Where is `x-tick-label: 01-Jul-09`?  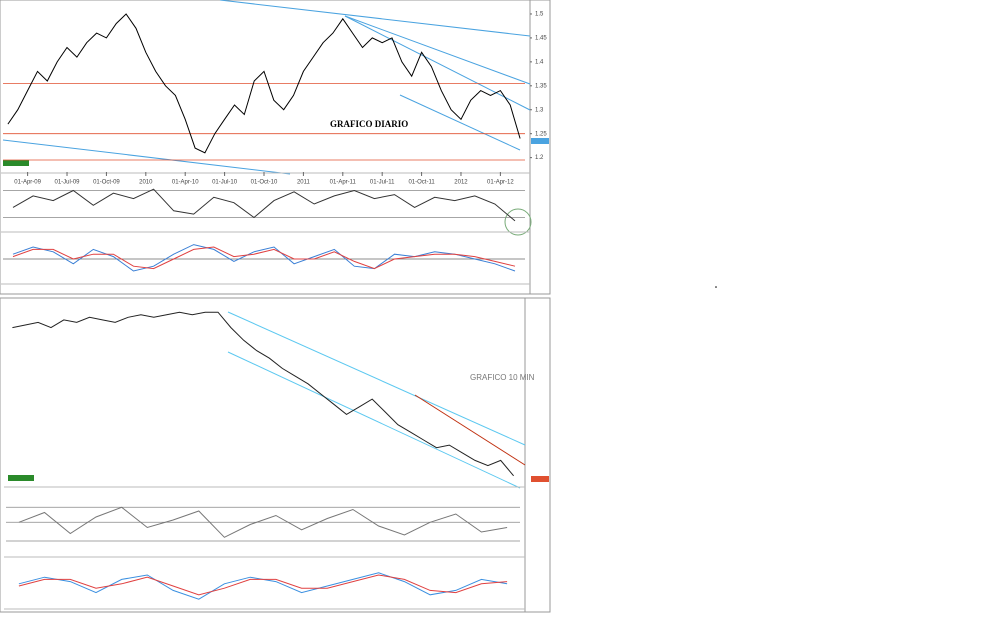
x-tick-label: 01-Jul-09 is located at coordinates (68, 183).